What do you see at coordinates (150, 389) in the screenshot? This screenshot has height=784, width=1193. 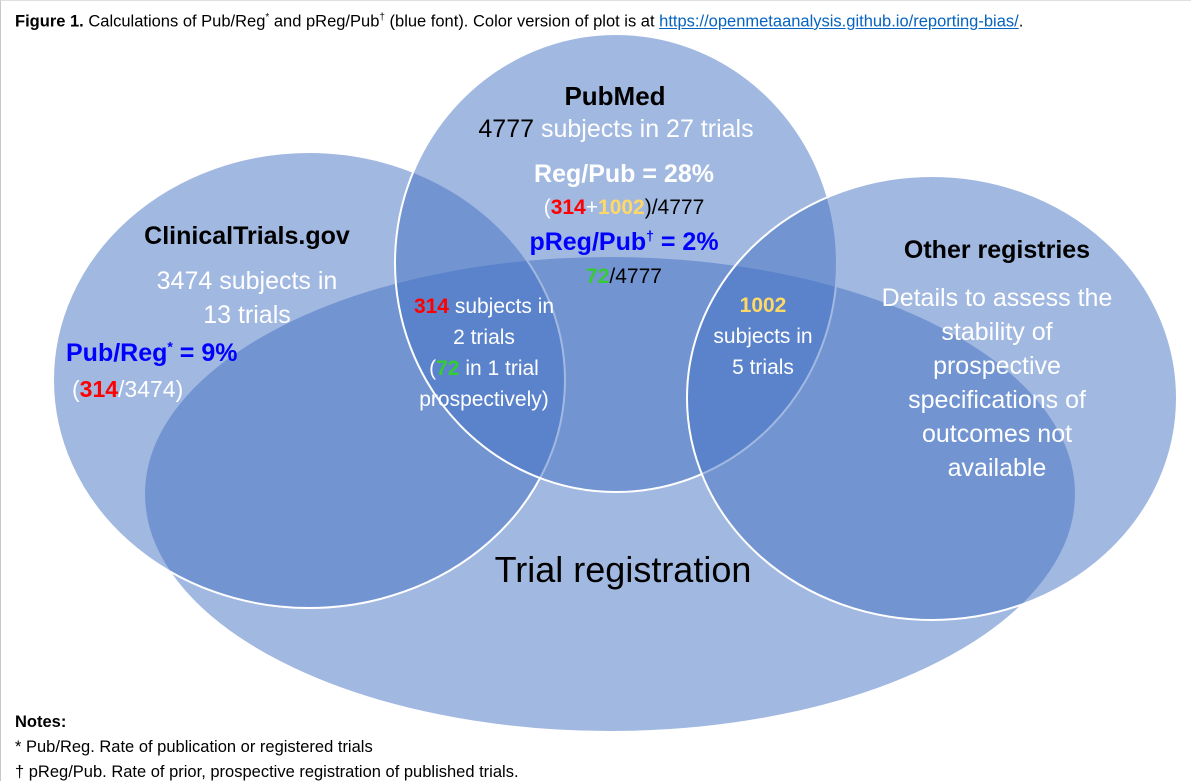 I see `ct-formula-denominator: /3474)` at bounding box center [150, 389].